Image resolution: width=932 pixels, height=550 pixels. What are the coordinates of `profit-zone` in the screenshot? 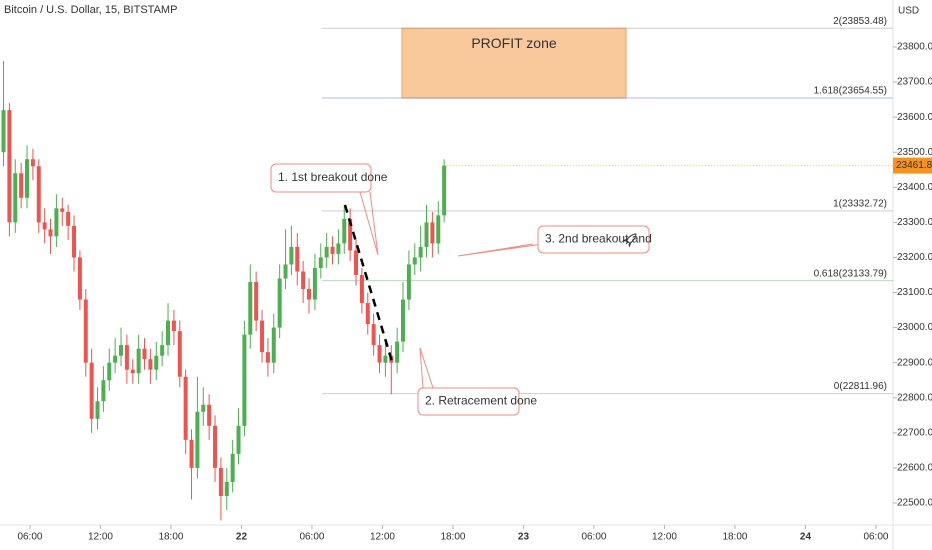 It's located at (514, 63).